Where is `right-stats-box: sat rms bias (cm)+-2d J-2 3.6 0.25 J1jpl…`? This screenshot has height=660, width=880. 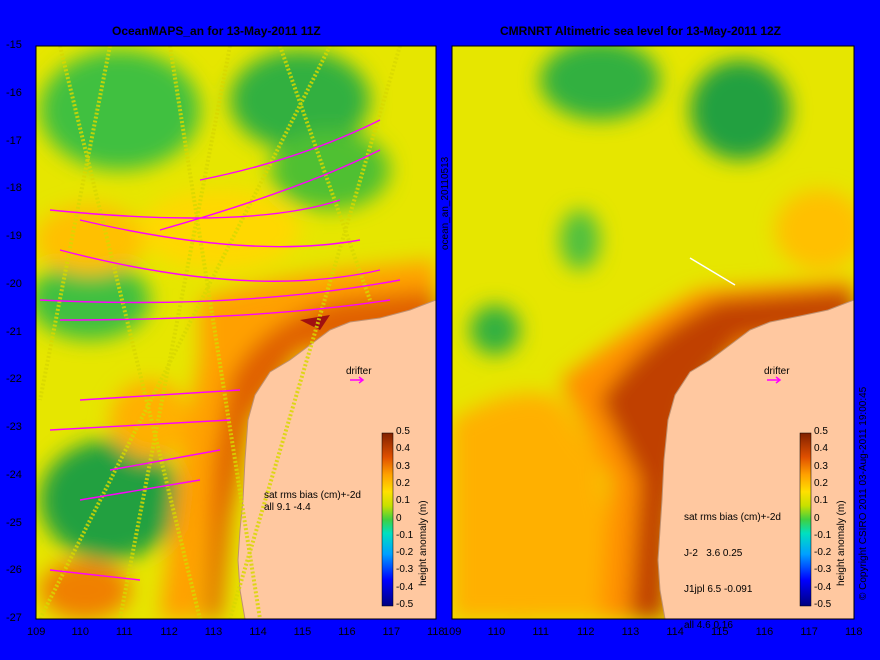 right-stats-box: sat rms bias (cm)+-2d J-2 3.6 0.25 J1jpl… is located at coordinates (732, 566).